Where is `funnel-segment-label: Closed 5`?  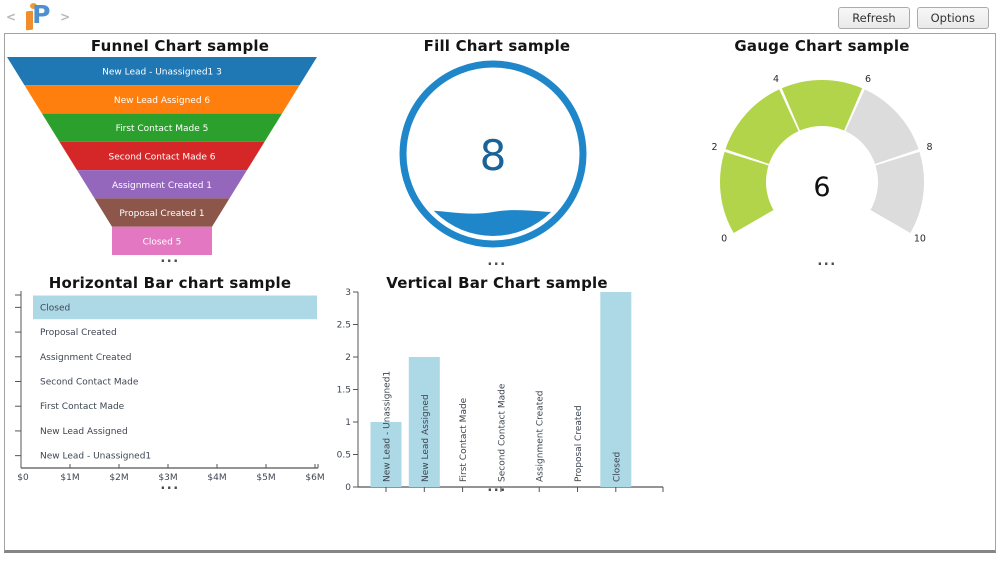 funnel-segment-label: Closed 5 is located at coordinates (162, 242).